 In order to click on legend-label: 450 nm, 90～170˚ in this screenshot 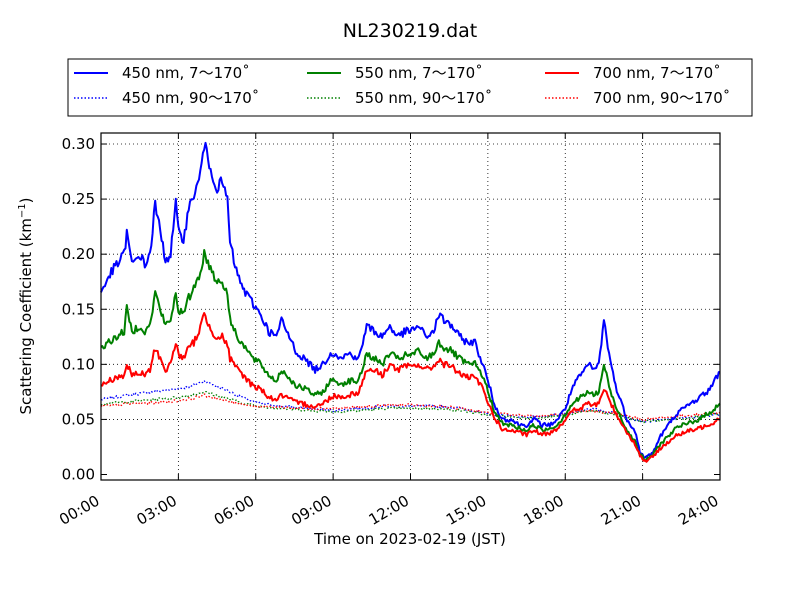, I will do `click(190, 98)`.